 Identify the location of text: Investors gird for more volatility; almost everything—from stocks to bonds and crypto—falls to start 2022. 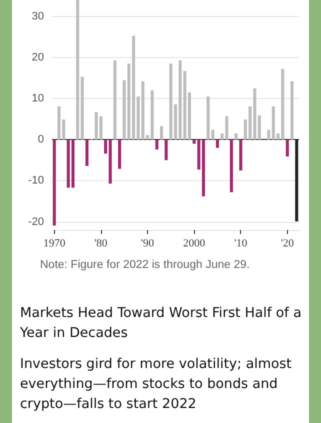
(156, 384).